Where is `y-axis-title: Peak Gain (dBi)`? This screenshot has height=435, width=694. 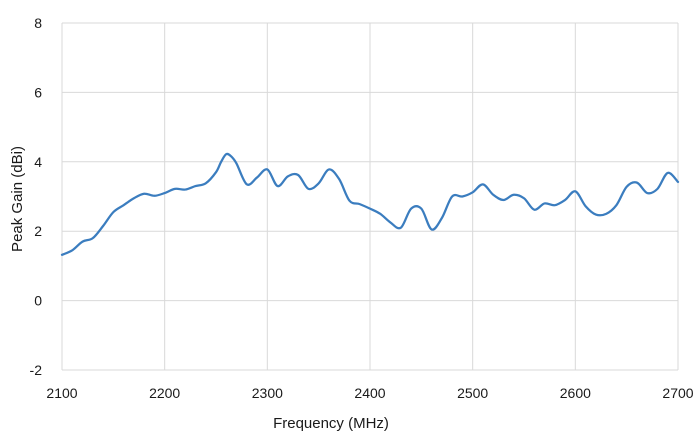 y-axis-title: Peak Gain (dBi) is located at coordinates (17, 199).